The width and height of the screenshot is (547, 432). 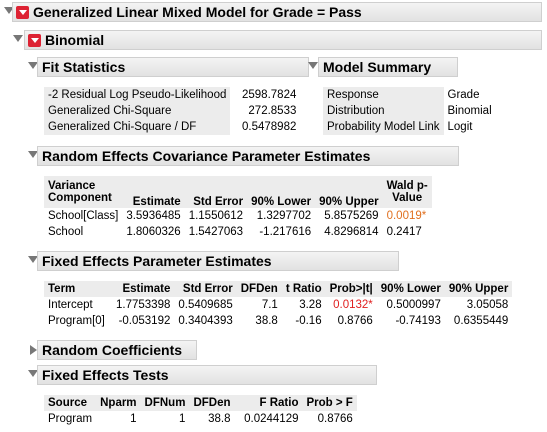 What do you see at coordinates (18, 38) in the screenshot?
I see `collapse-binomial-icon` at bounding box center [18, 38].